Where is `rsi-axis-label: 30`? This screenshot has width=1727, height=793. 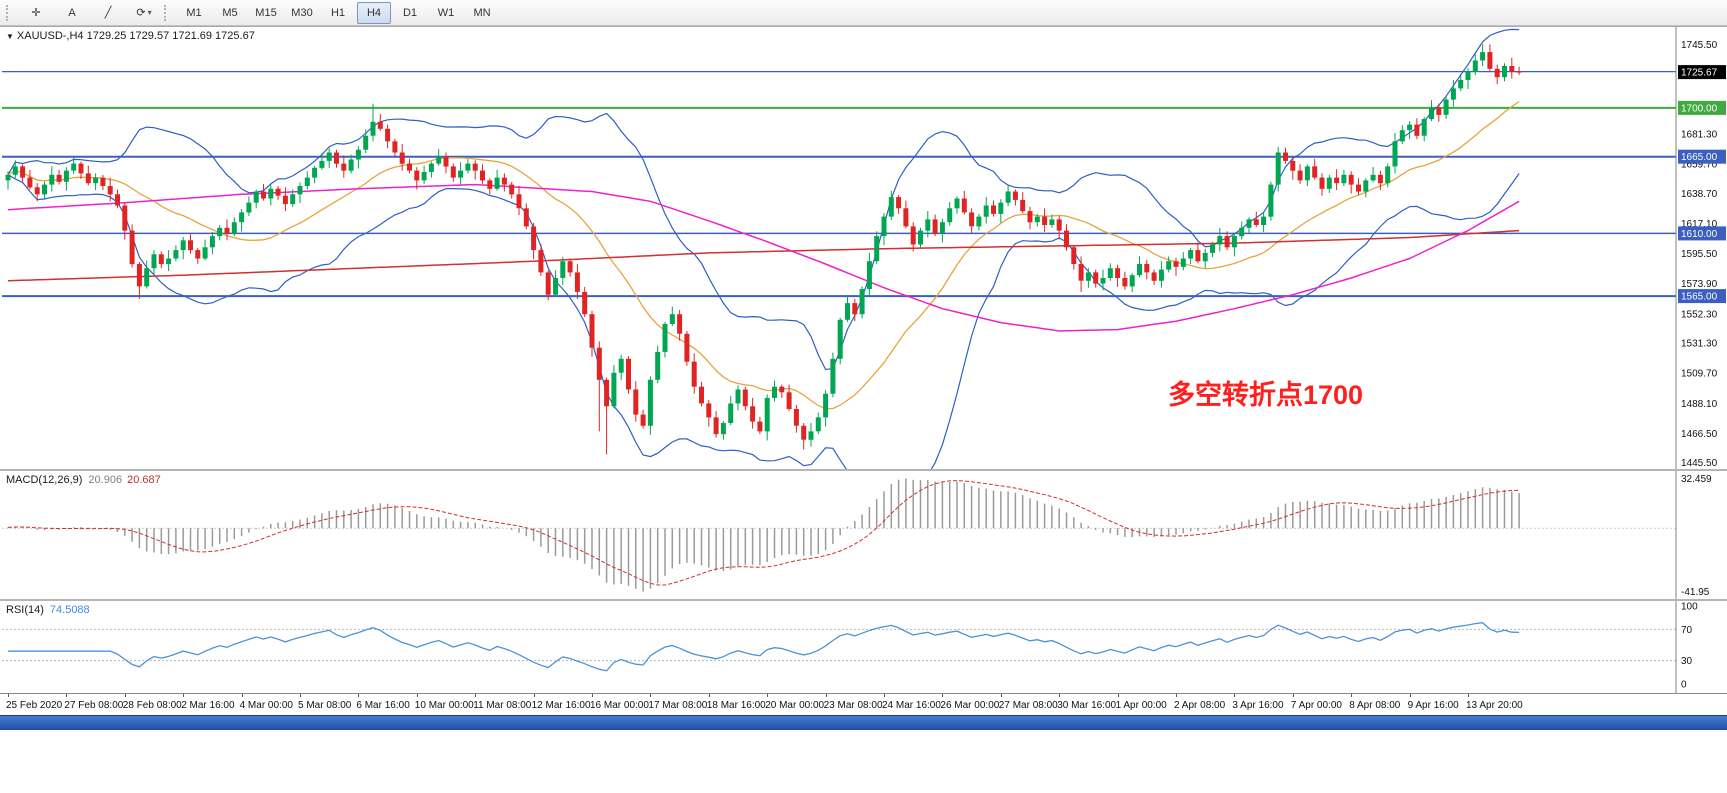 rsi-axis-label: 30 is located at coordinates (1687, 661).